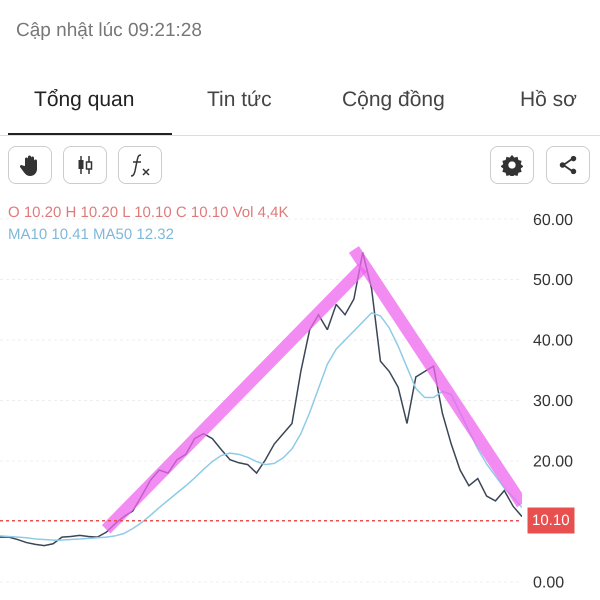 This screenshot has width=600, height=600. I want to click on y-tick-label: 30.00, so click(553, 401).